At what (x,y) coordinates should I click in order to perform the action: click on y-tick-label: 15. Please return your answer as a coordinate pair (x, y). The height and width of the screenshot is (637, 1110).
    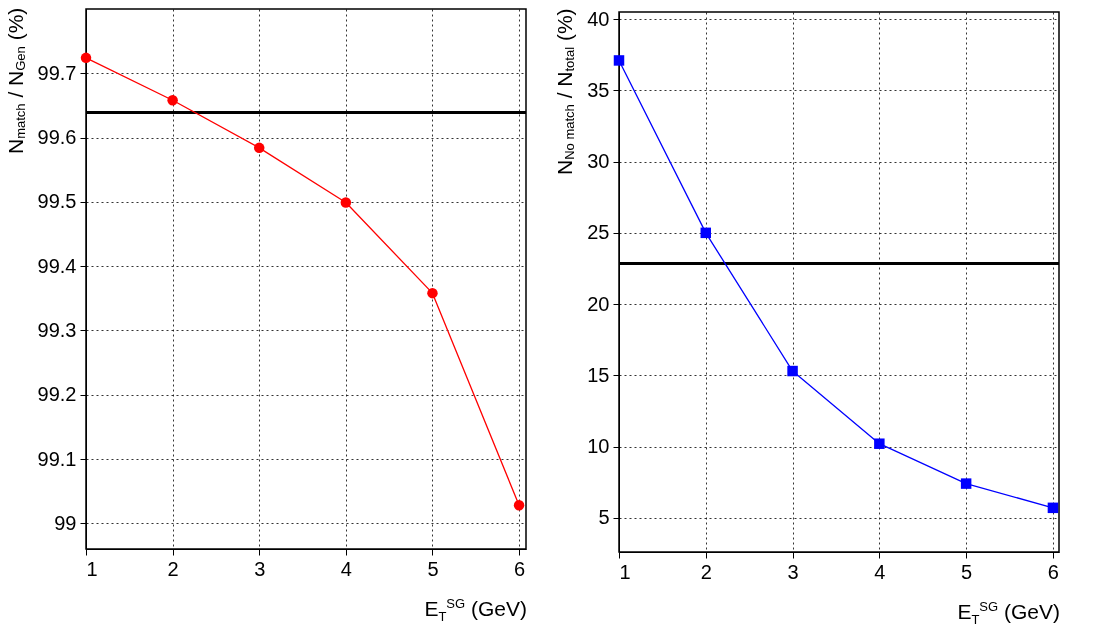
    Looking at the image, I should click on (598, 374).